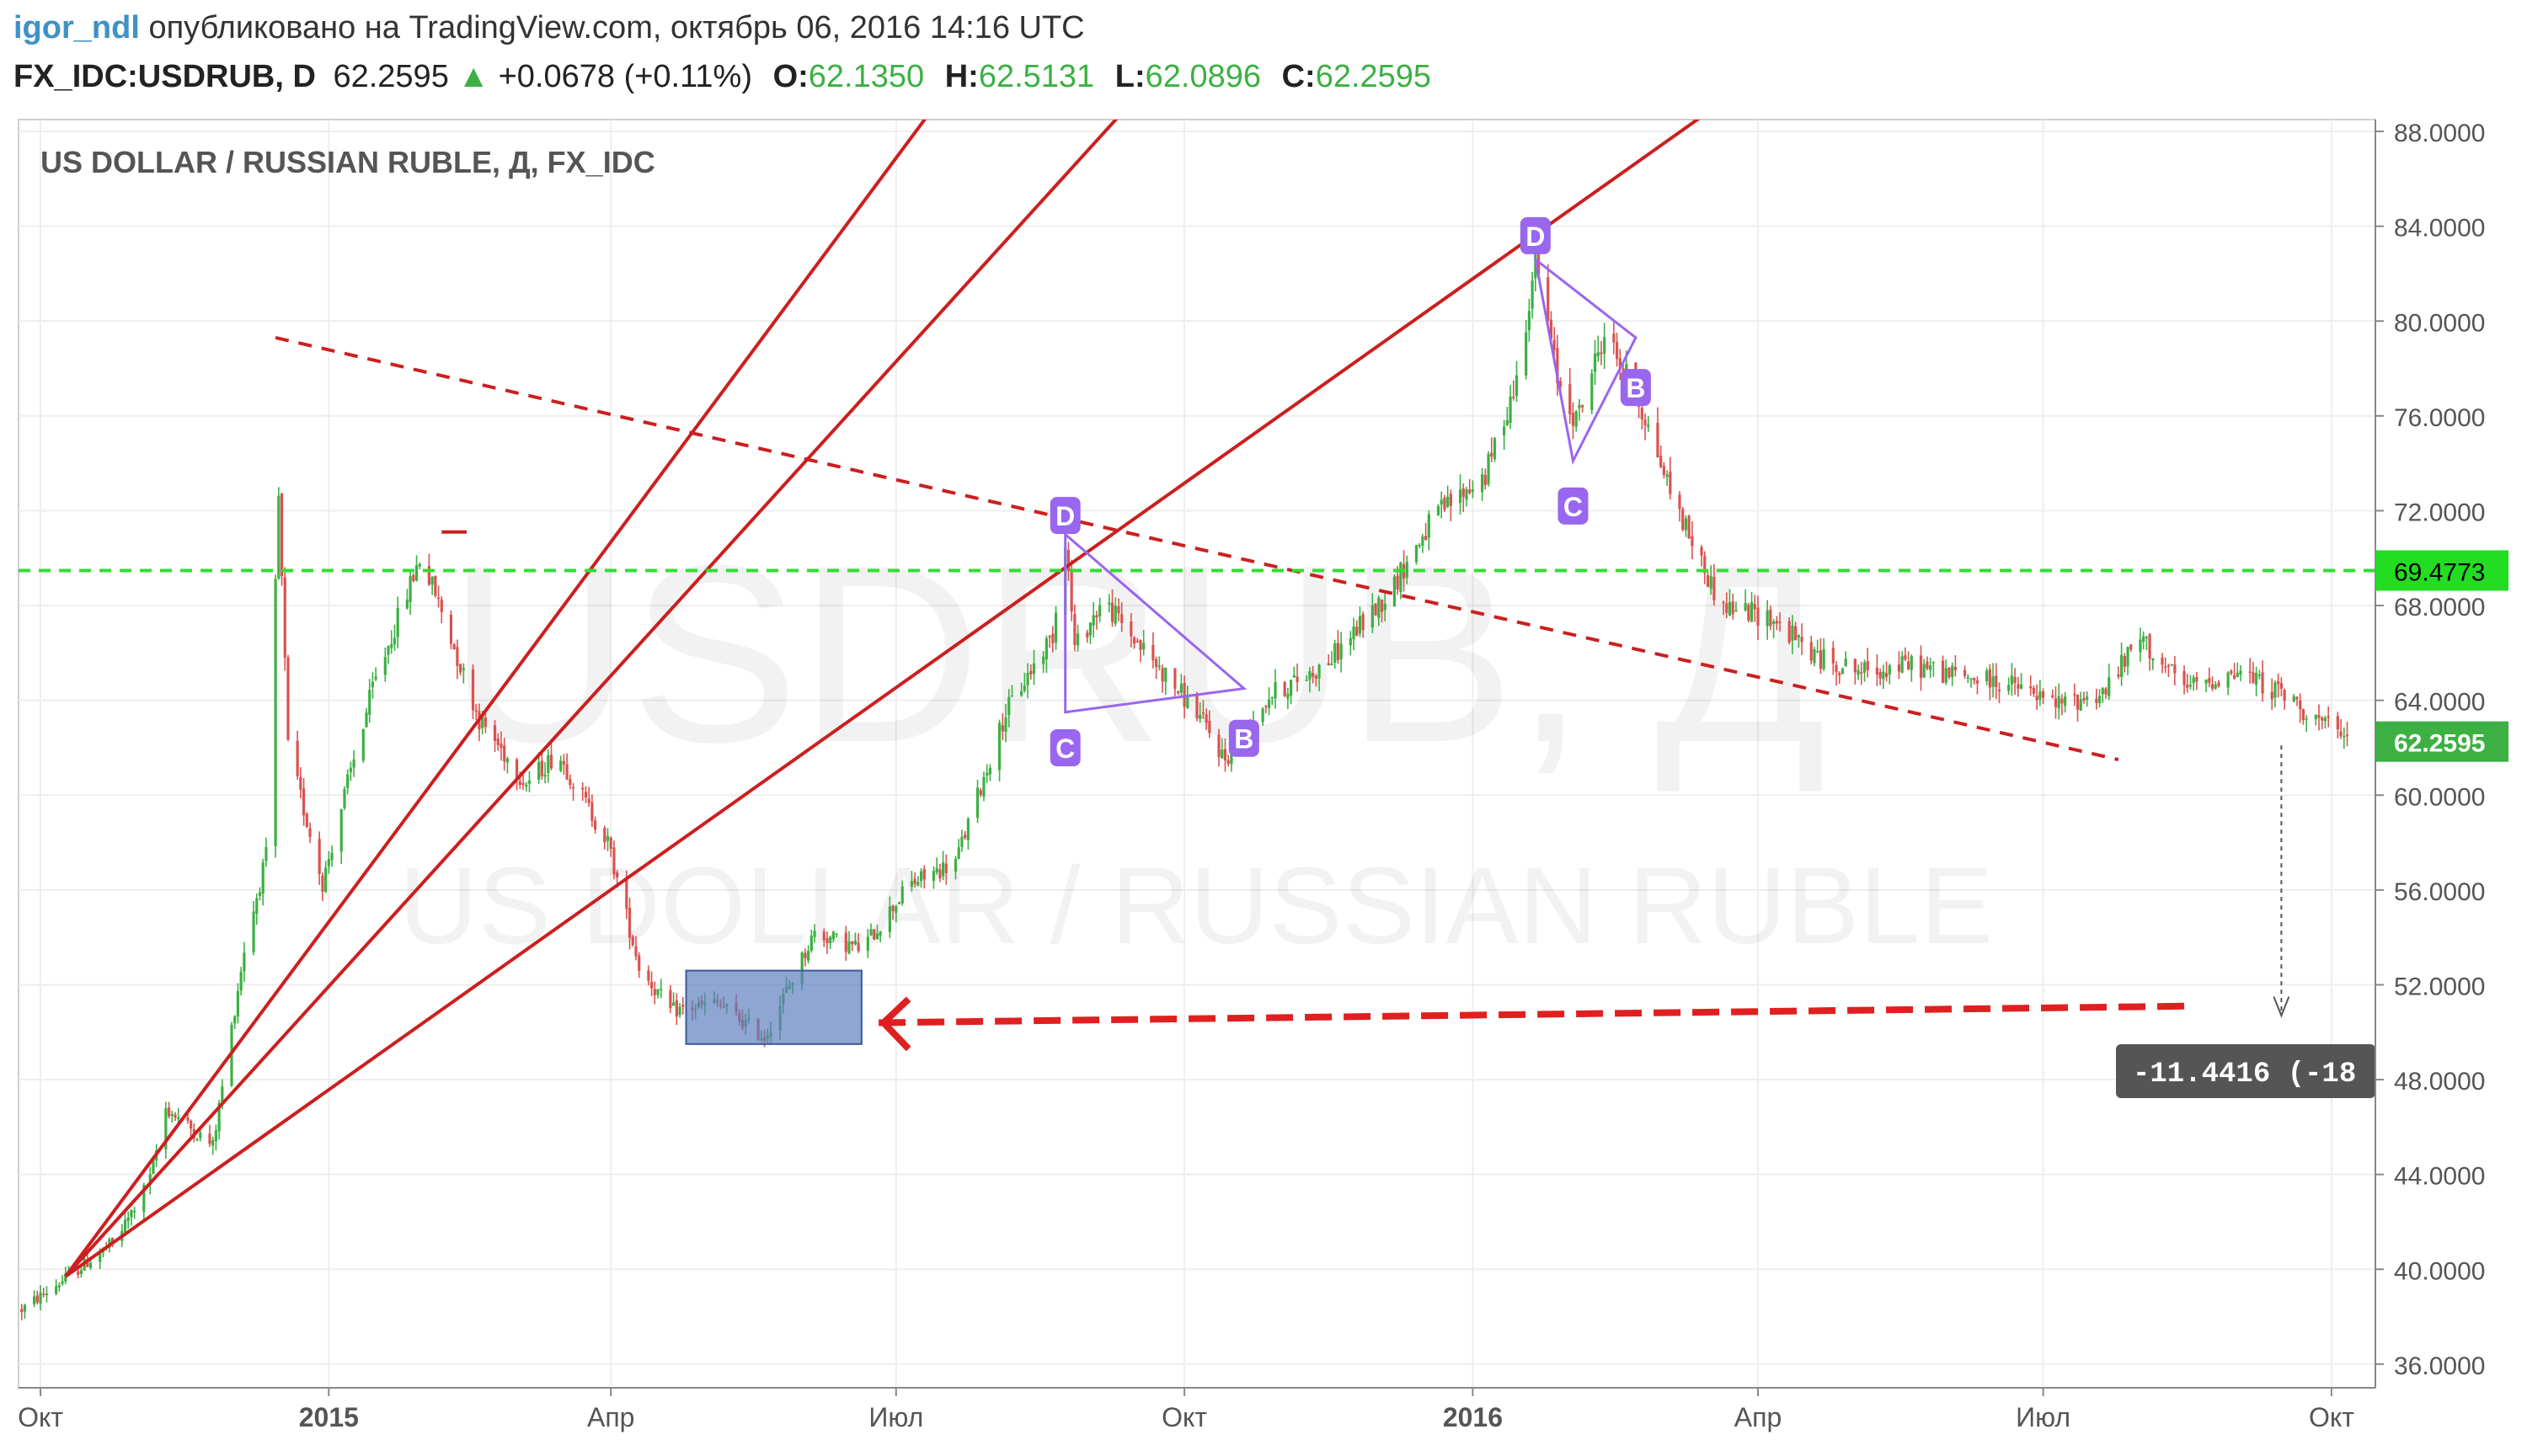  Describe the element at coordinates (40, 1417) in the screenshot. I see `x-tick-label: Окт` at that location.